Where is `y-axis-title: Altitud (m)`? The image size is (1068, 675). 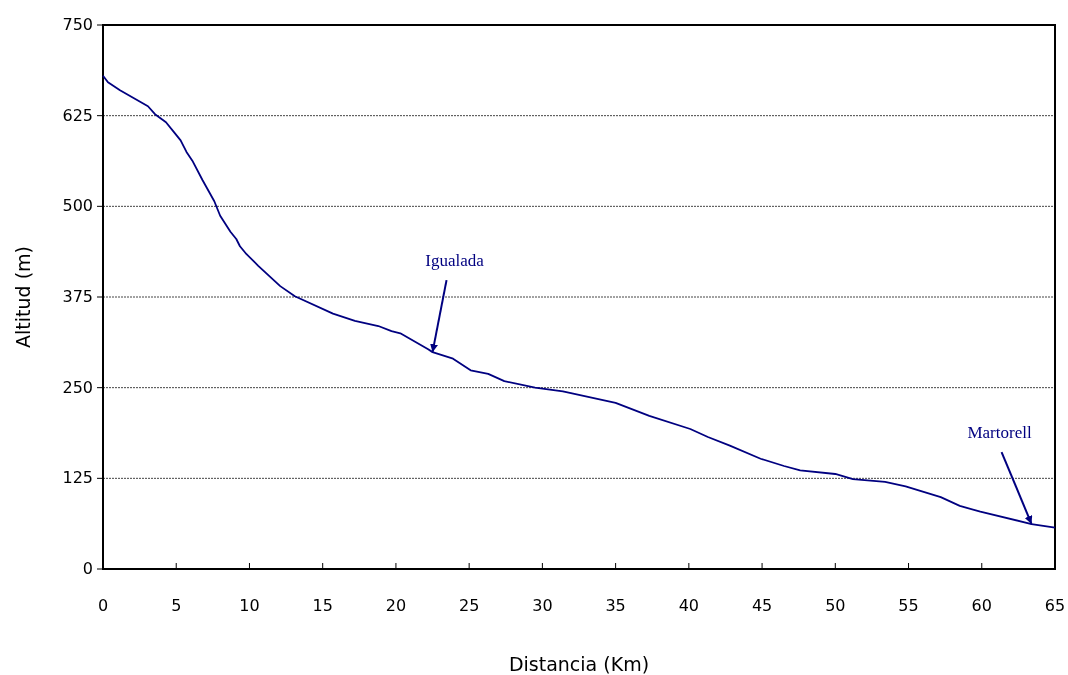 y-axis-title: Altitud (m) is located at coordinates (23, 297).